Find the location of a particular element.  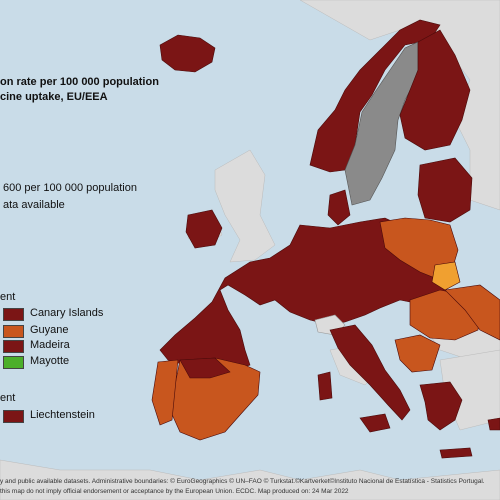

canary-islands-label: Canary Islands is located at coordinates (67, 313).